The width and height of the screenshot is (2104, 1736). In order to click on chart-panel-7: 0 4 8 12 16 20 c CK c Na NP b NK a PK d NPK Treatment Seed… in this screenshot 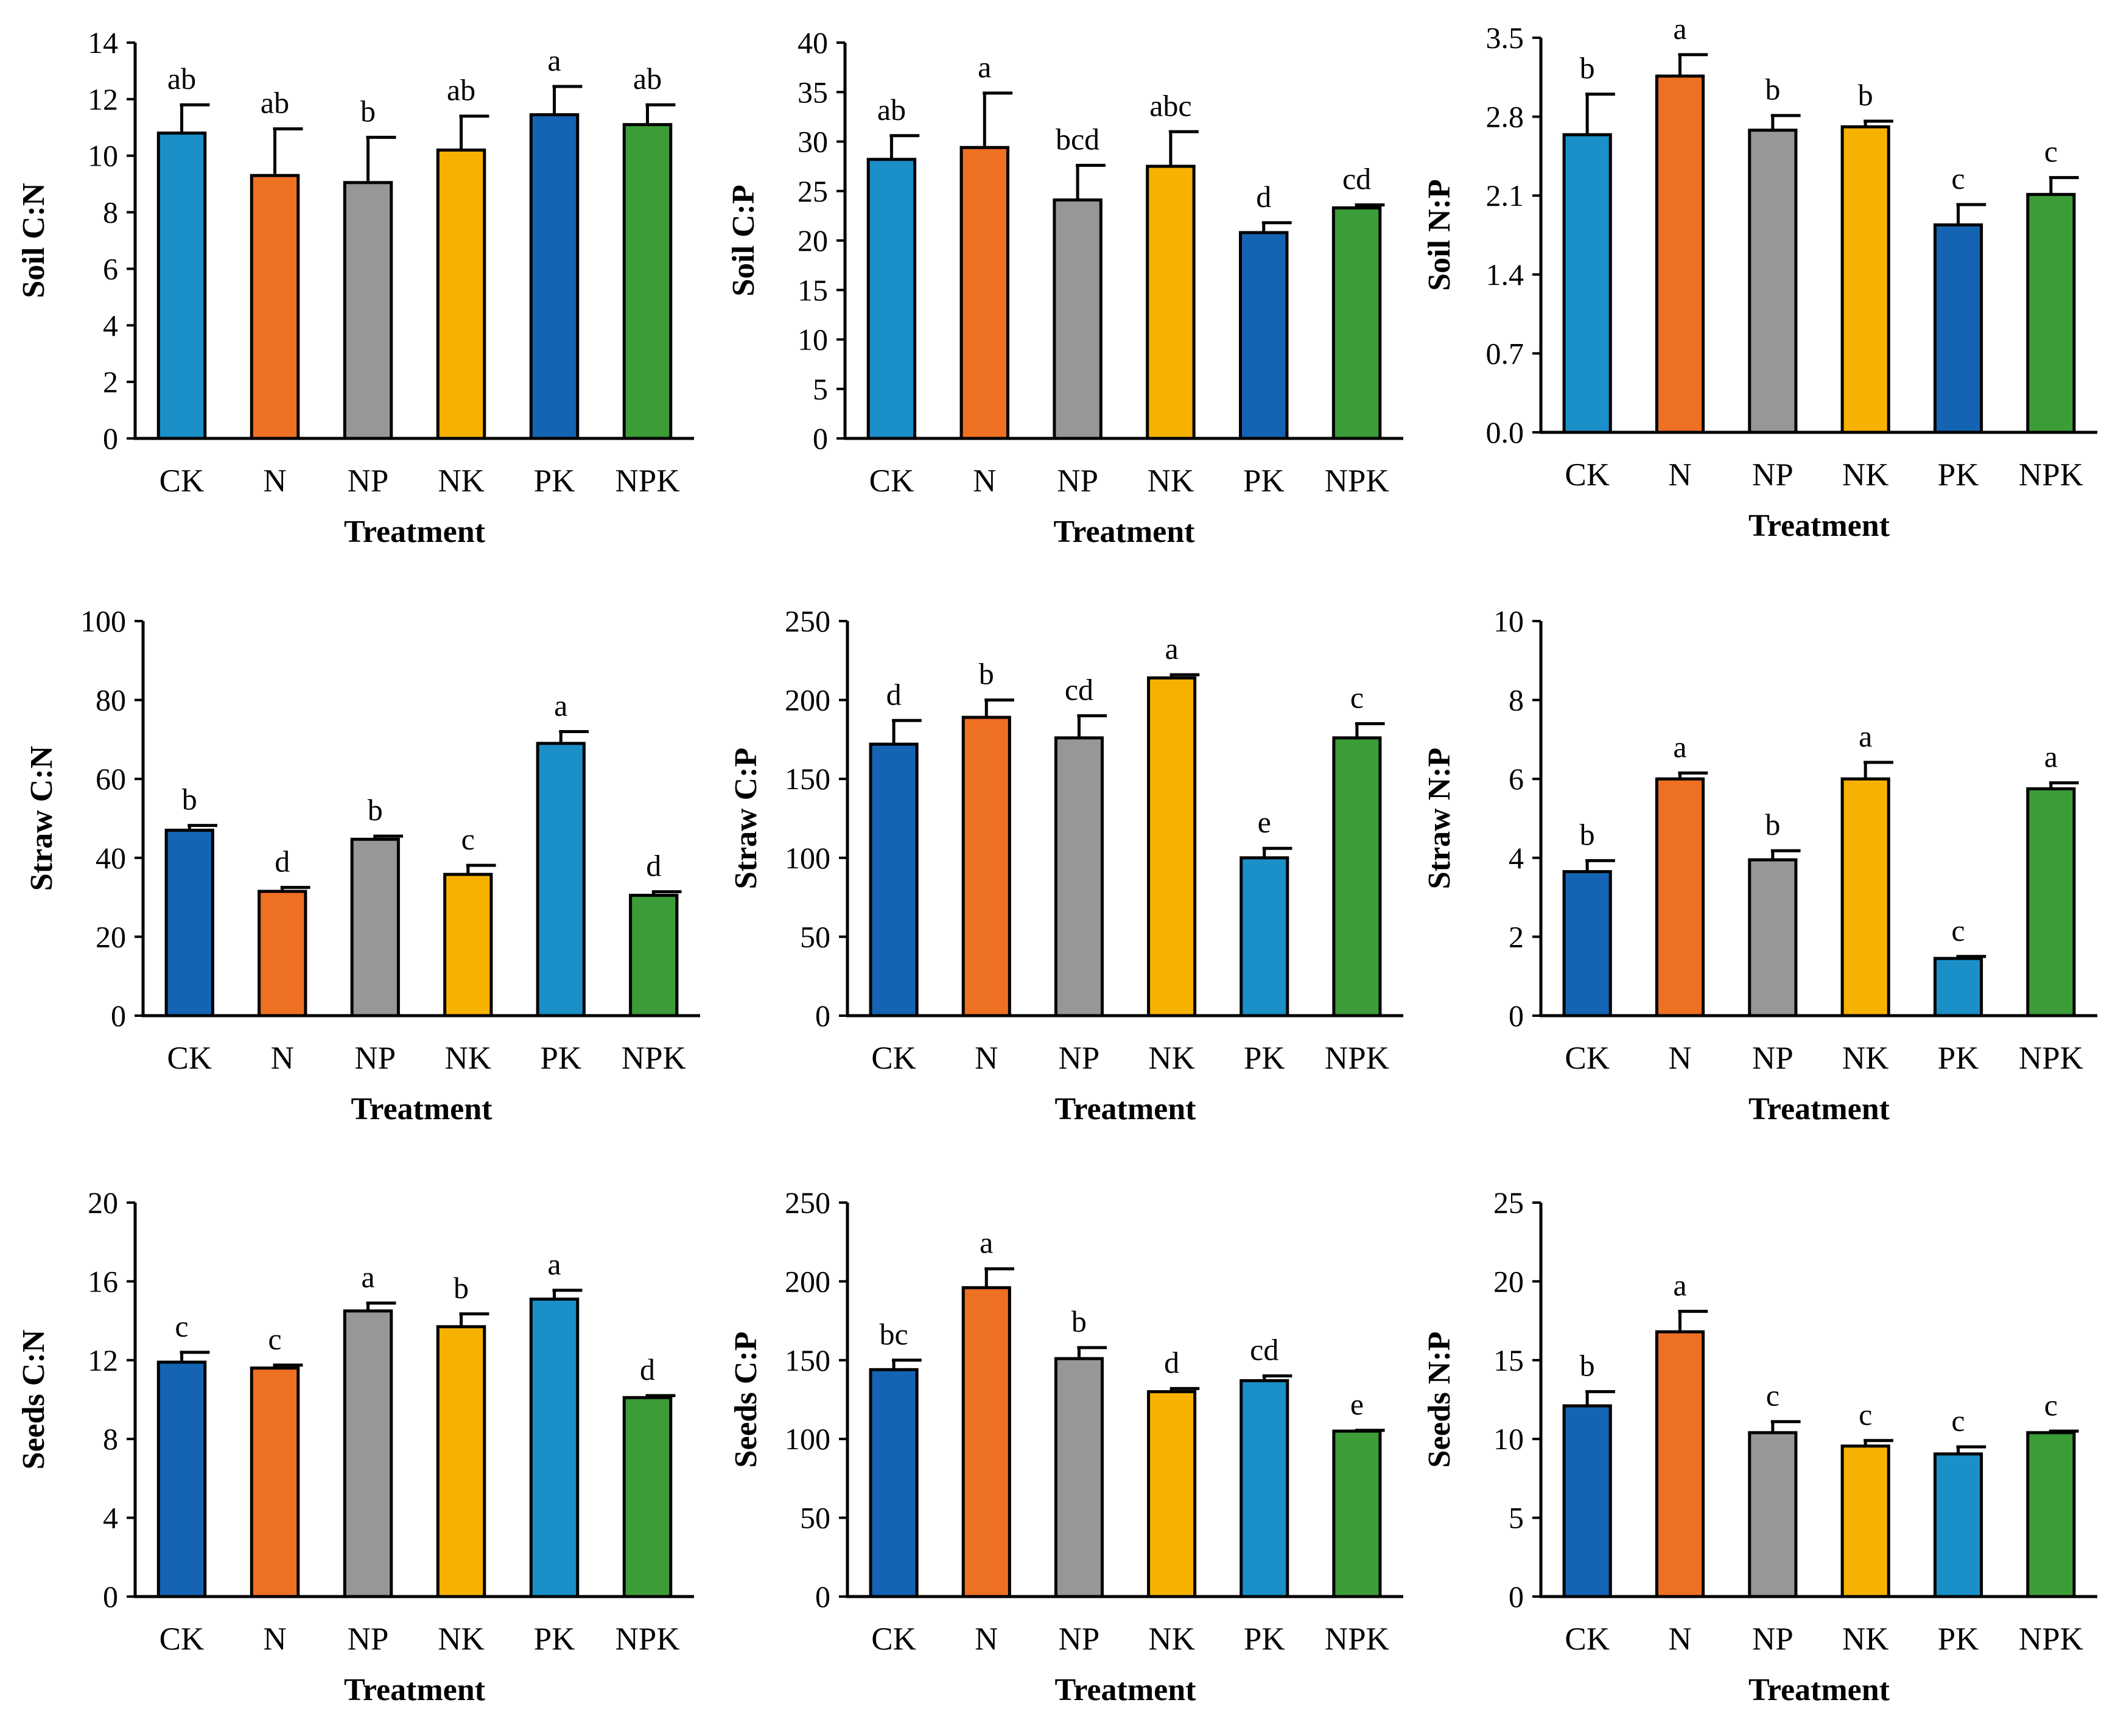, I will do `click(355, 1446)`.